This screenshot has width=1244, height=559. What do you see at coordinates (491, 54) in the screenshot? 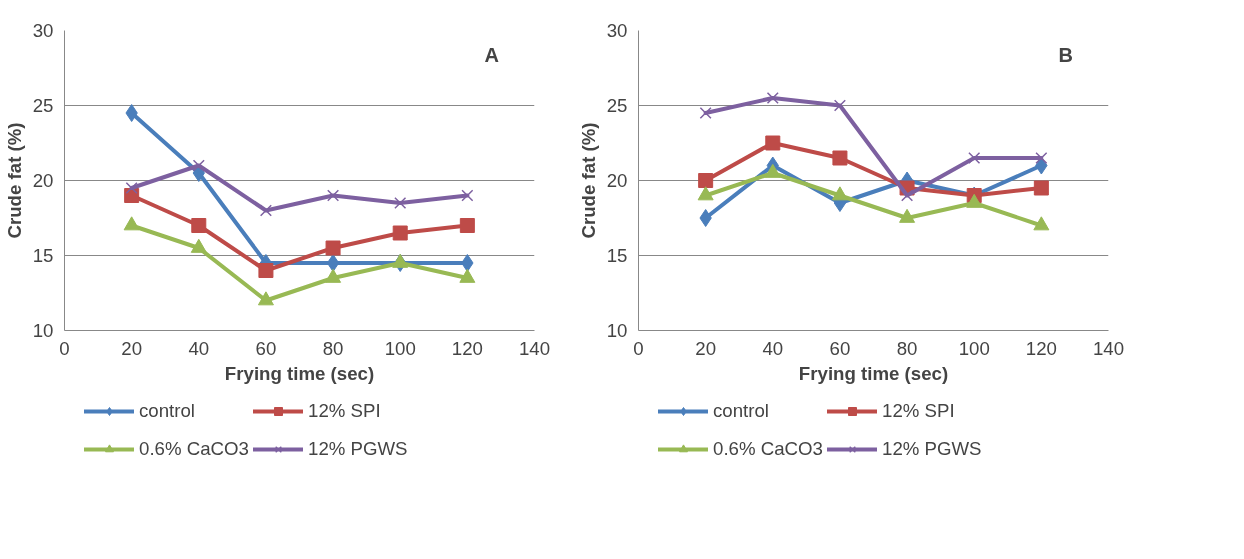
I see `annotation: A` at bounding box center [491, 54].